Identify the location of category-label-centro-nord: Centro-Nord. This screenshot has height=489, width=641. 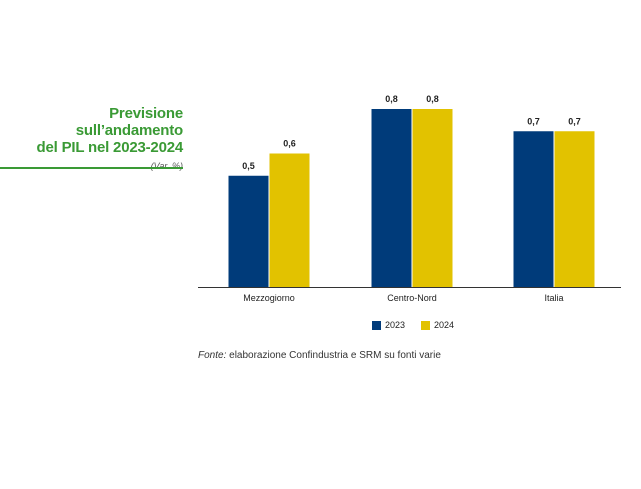
(412, 298).